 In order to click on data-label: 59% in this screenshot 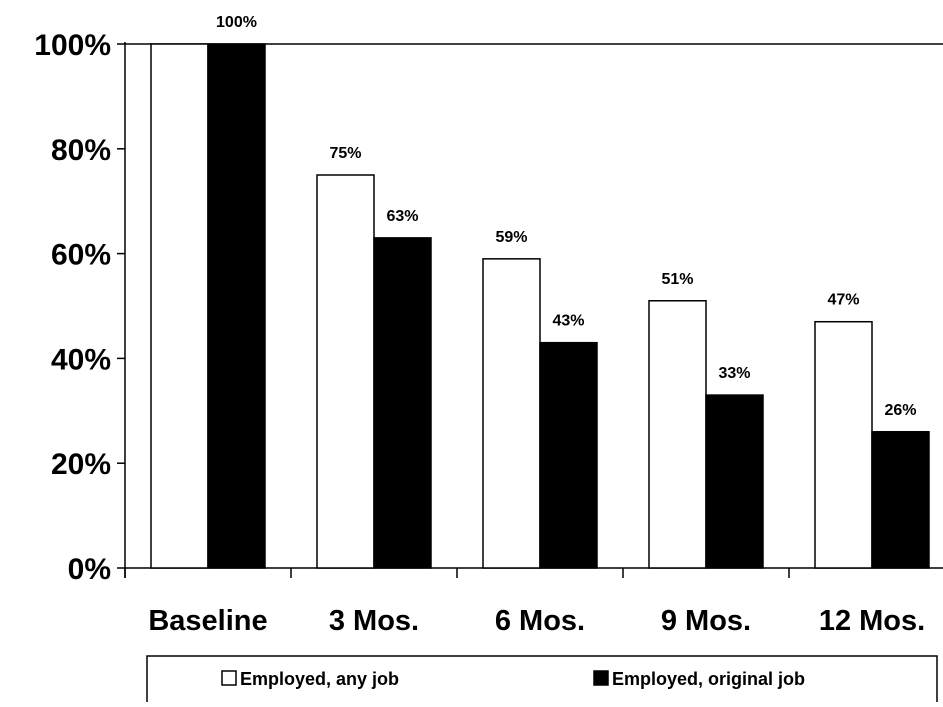, I will do `click(511, 237)`.